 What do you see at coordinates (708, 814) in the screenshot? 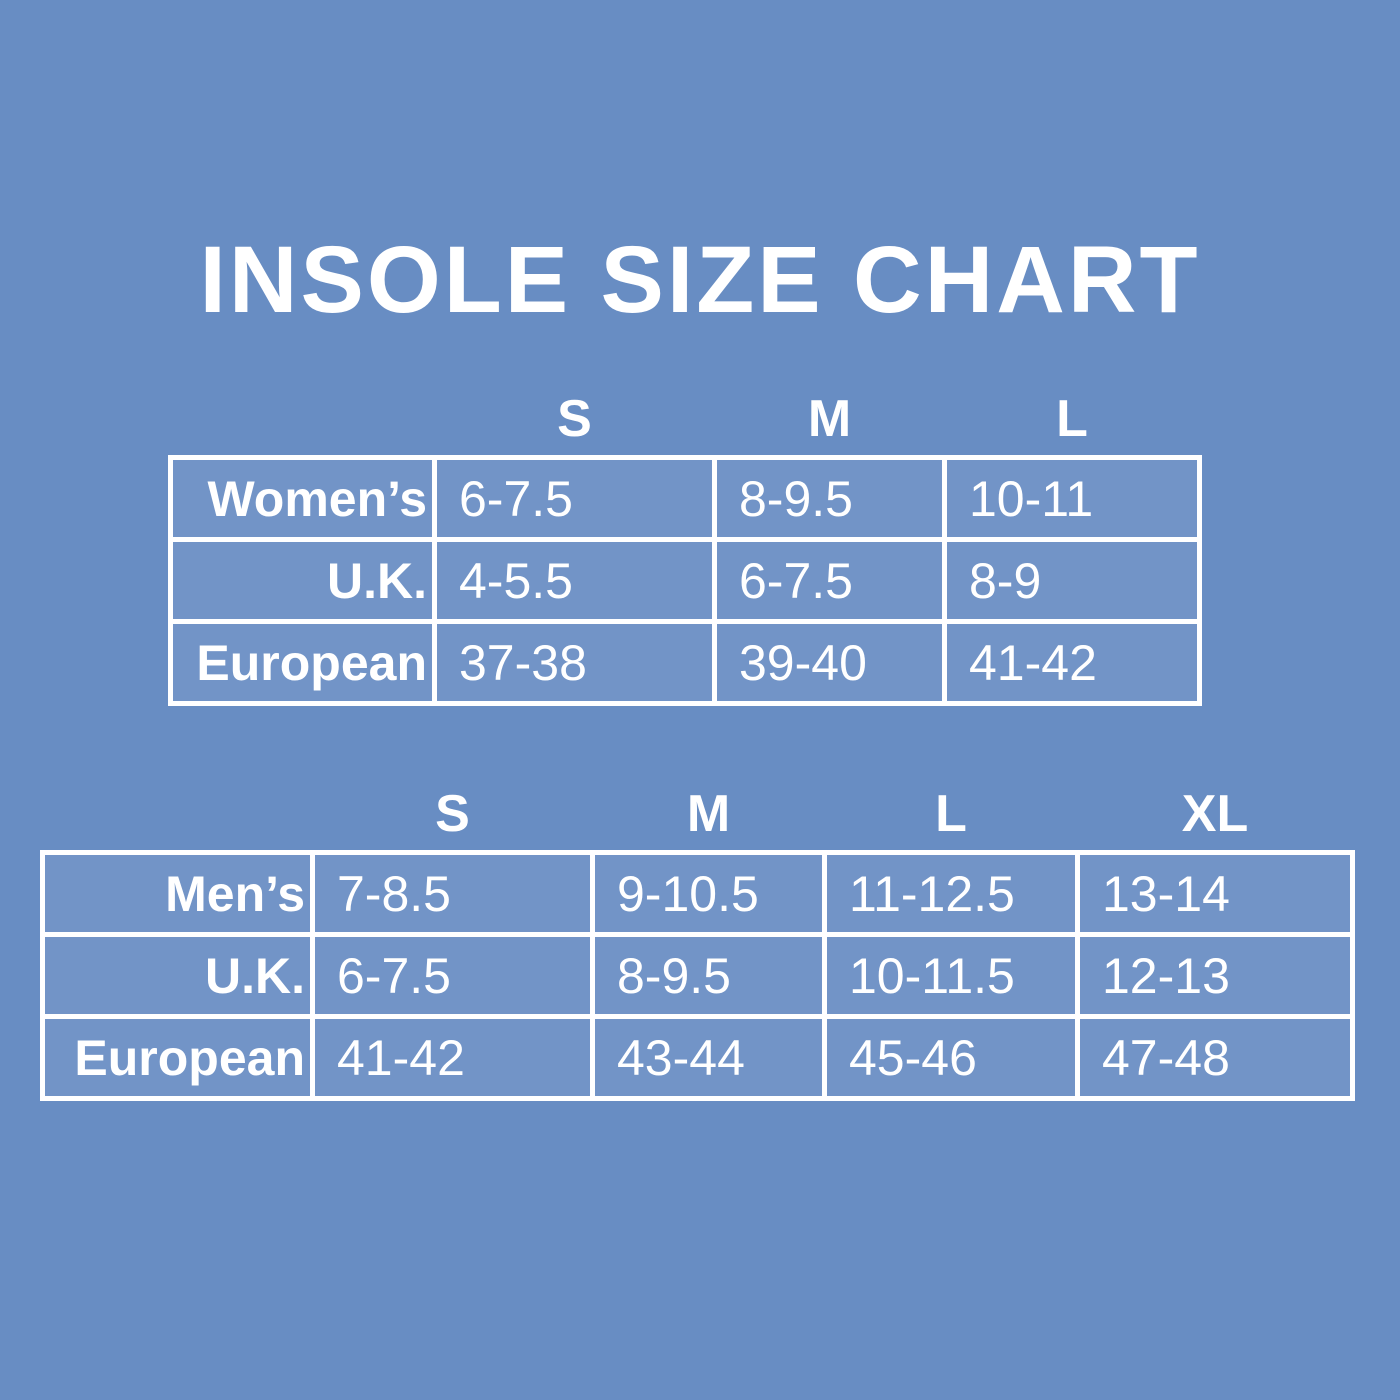
I see `mens-header-m: M` at bounding box center [708, 814].